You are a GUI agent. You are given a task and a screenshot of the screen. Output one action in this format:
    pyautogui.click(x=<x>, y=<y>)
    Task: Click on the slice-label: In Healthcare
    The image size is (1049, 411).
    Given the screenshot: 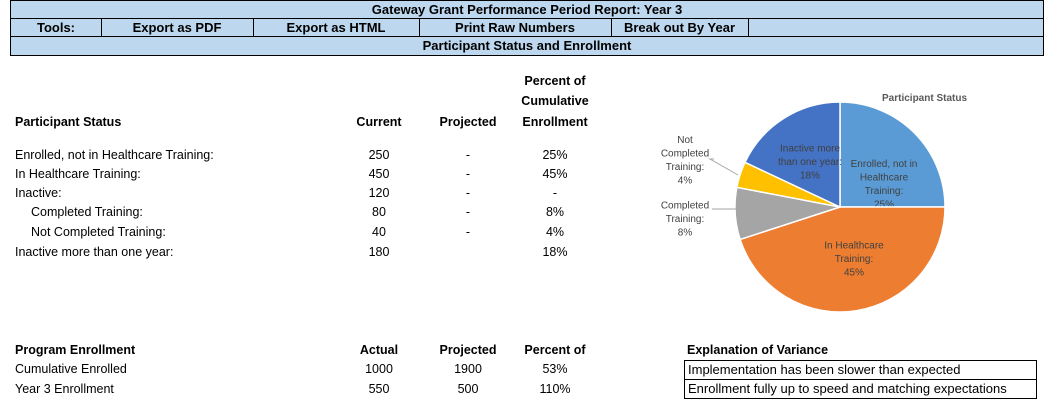 What is the action you would take?
    pyautogui.click(x=854, y=246)
    